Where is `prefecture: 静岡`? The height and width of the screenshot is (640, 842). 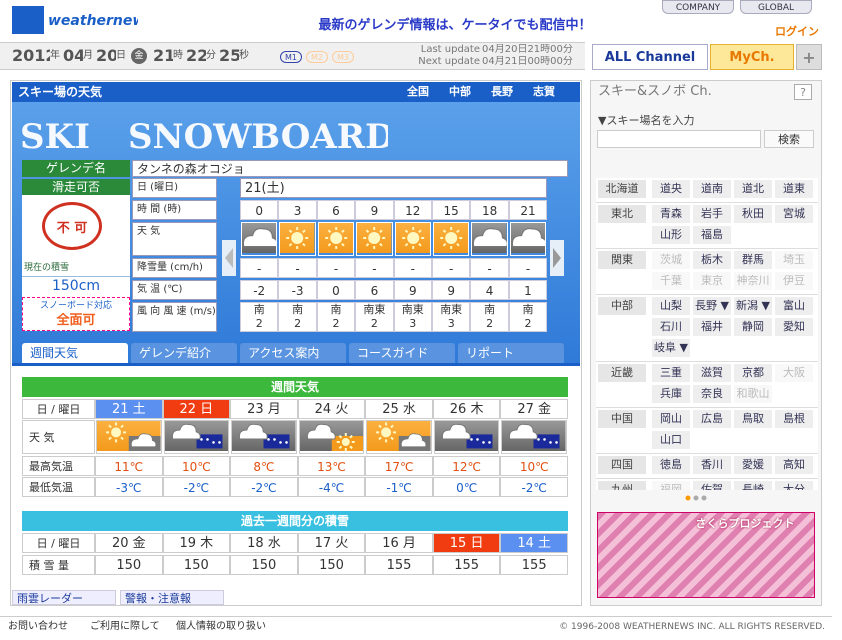
prefecture: 静岡 is located at coordinates (753, 327).